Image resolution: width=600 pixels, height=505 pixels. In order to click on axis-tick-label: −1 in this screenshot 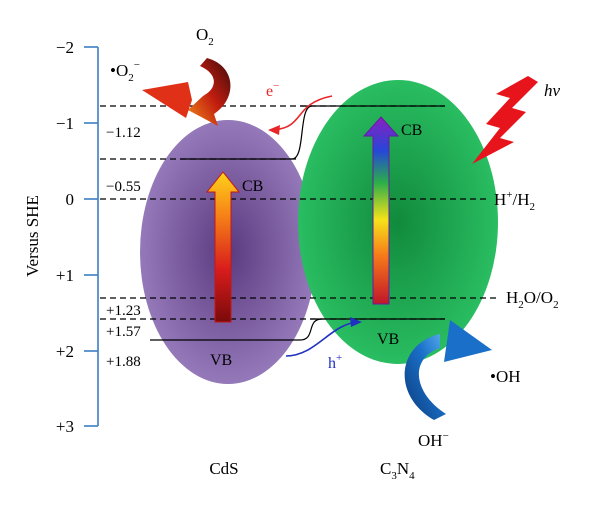, I will do `click(65, 123)`.